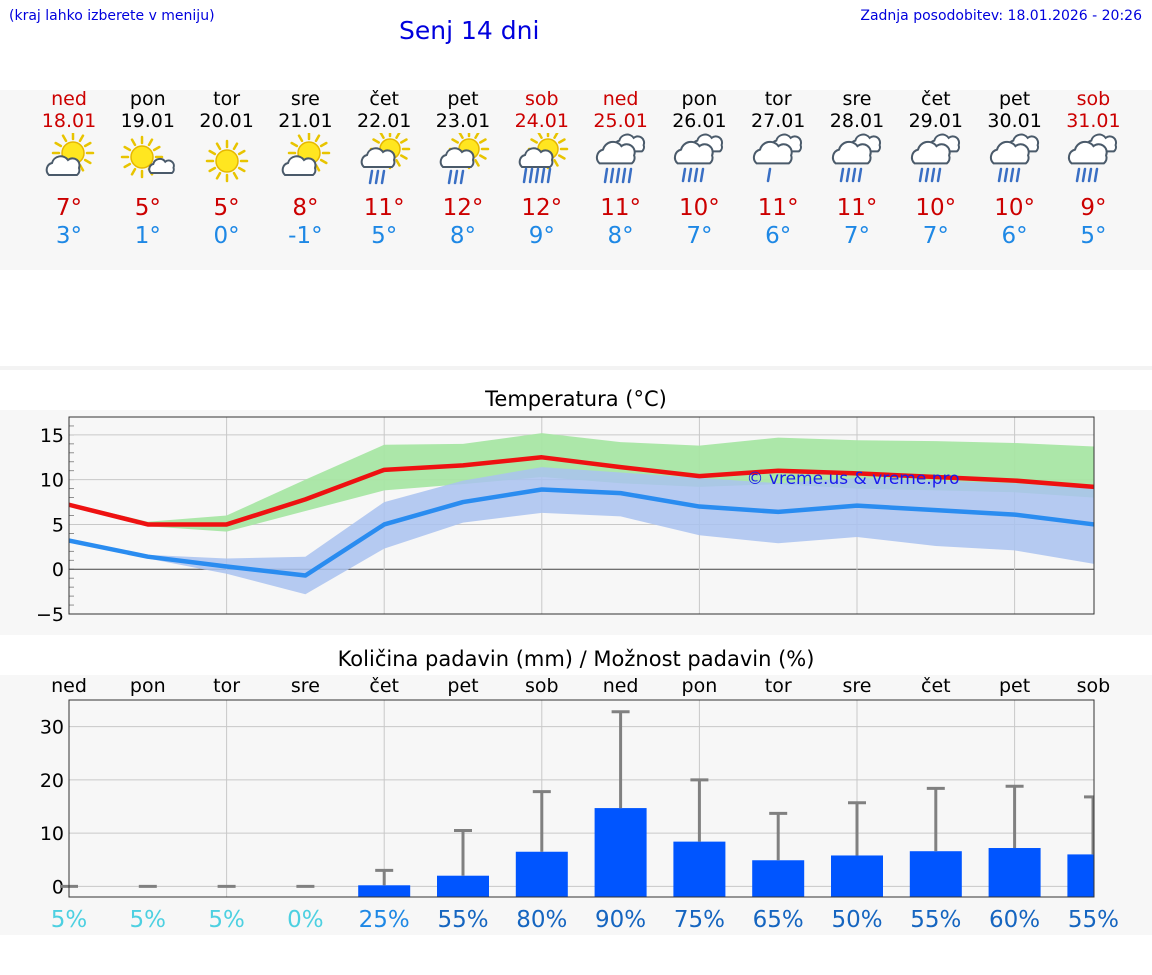  Describe the element at coordinates (1014, 920) in the screenshot. I see `precipitation-probability: 60%` at that location.